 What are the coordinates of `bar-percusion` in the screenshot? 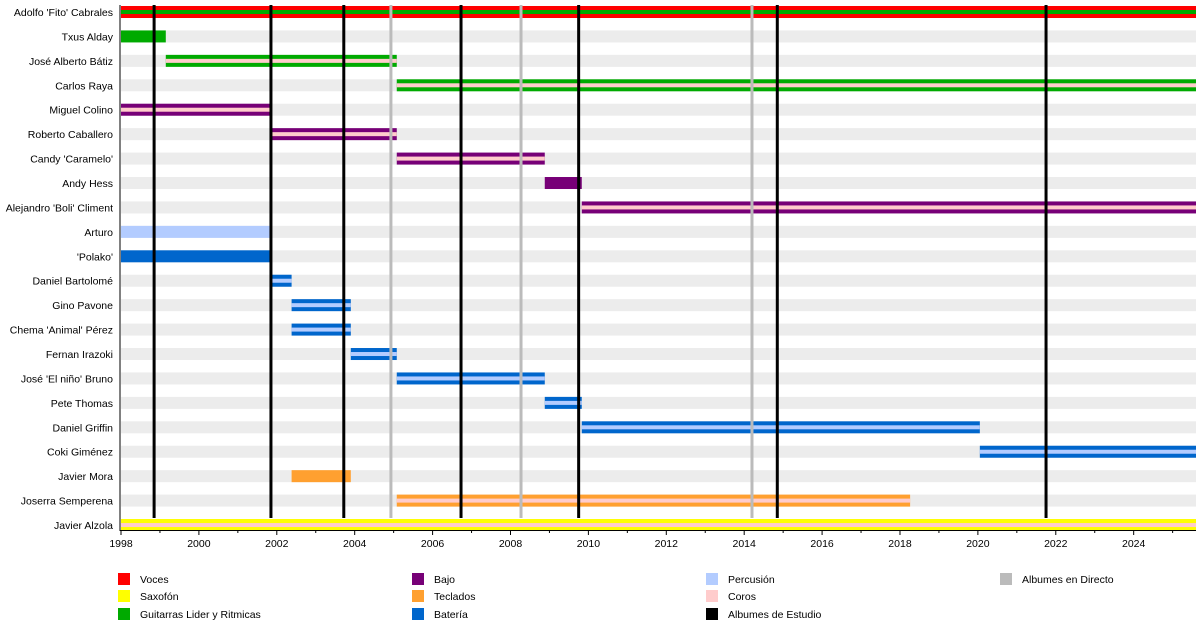 It's located at (196, 231).